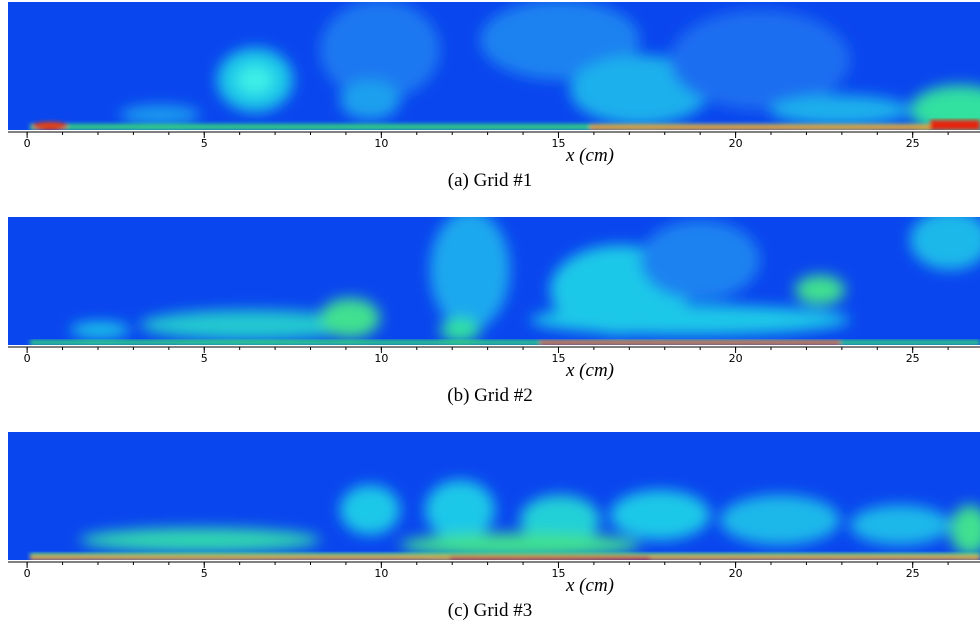 The width and height of the screenshot is (980, 622). Describe the element at coordinates (490, 610) in the screenshot. I see `caption: (c) Grid #3` at that location.